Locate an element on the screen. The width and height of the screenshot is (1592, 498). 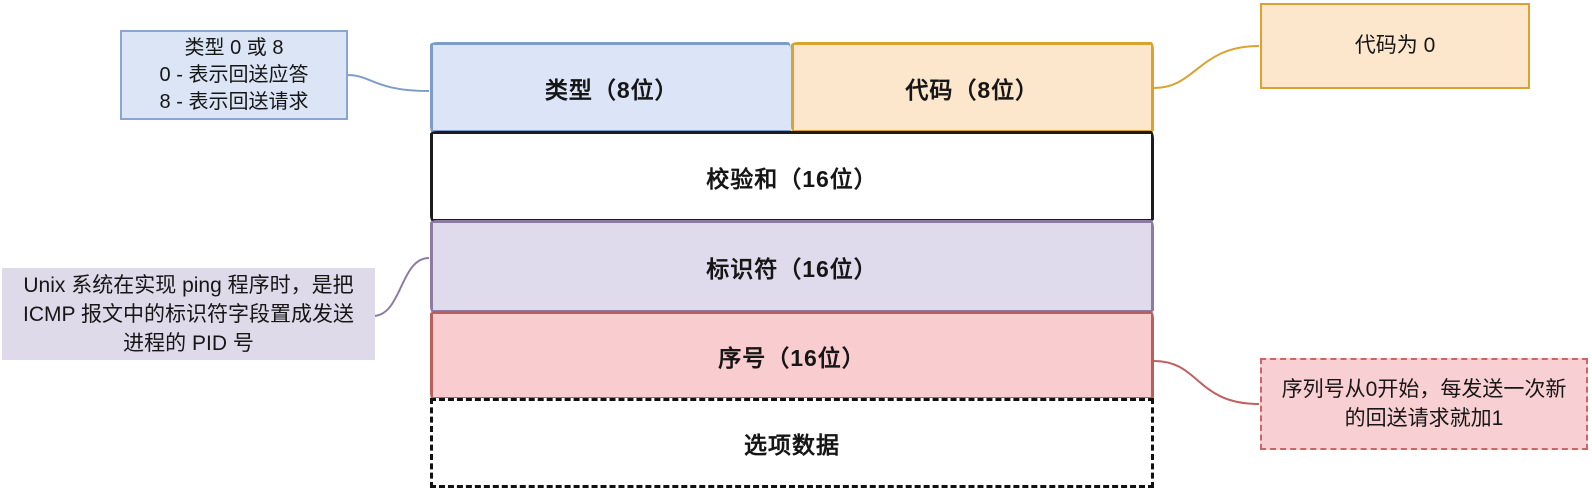
field-checksum-label: 校验和（16位） is located at coordinates (792, 178).